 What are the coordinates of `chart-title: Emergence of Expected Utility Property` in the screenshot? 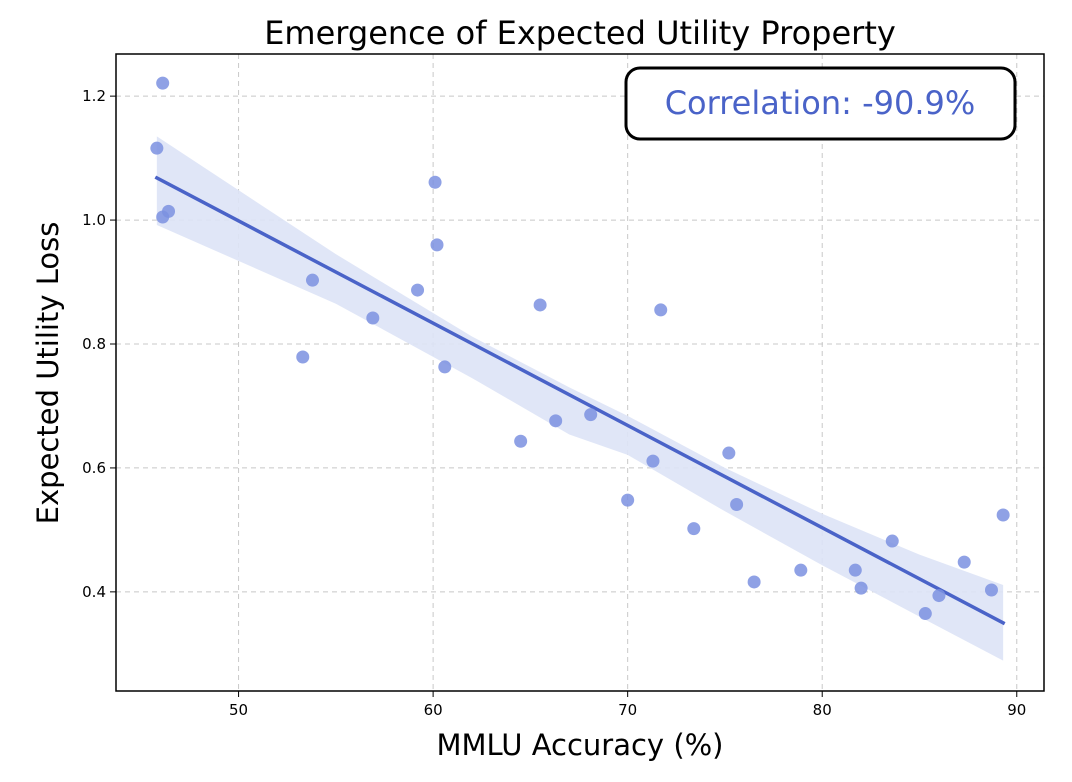 It's located at (580, 33).